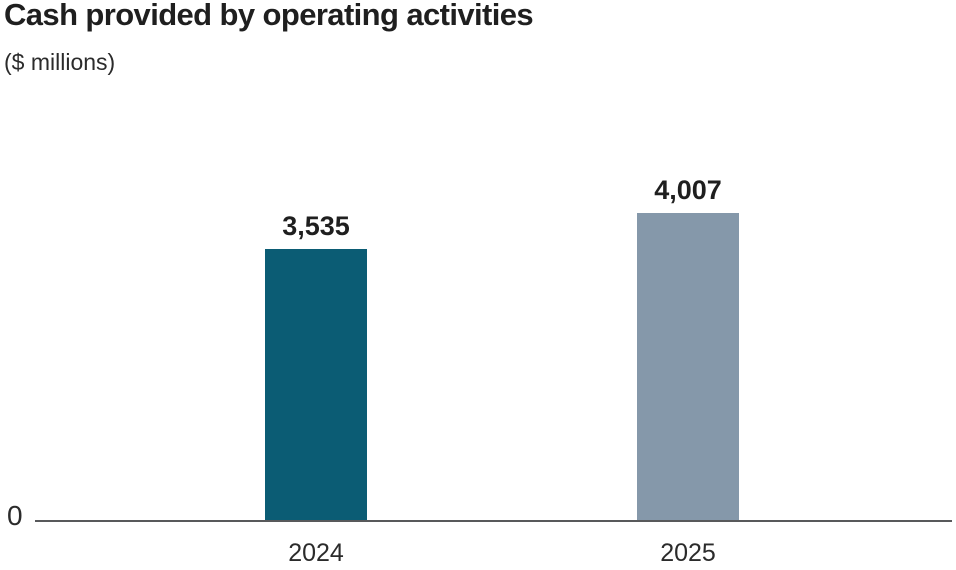  Describe the element at coordinates (316, 226) in the screenshot. I see `bar-value-label-2024: 3,535` at that location.